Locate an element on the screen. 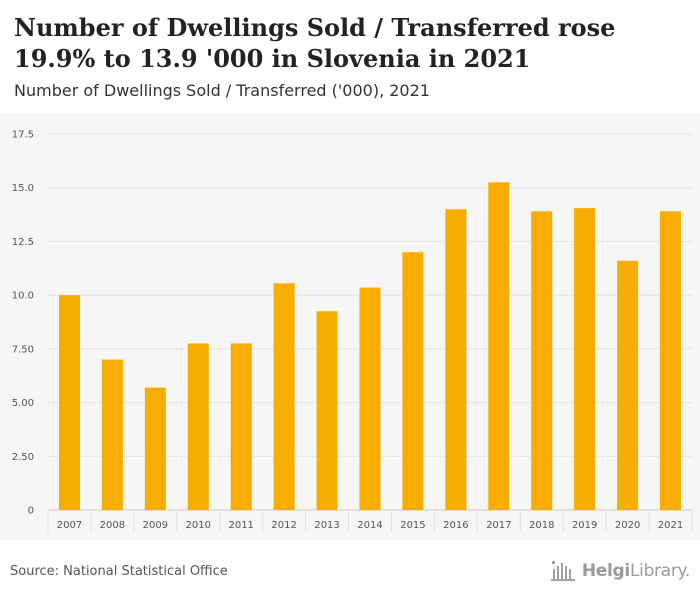  x-tick-label: 2013 is located at coordinates (326, 525).